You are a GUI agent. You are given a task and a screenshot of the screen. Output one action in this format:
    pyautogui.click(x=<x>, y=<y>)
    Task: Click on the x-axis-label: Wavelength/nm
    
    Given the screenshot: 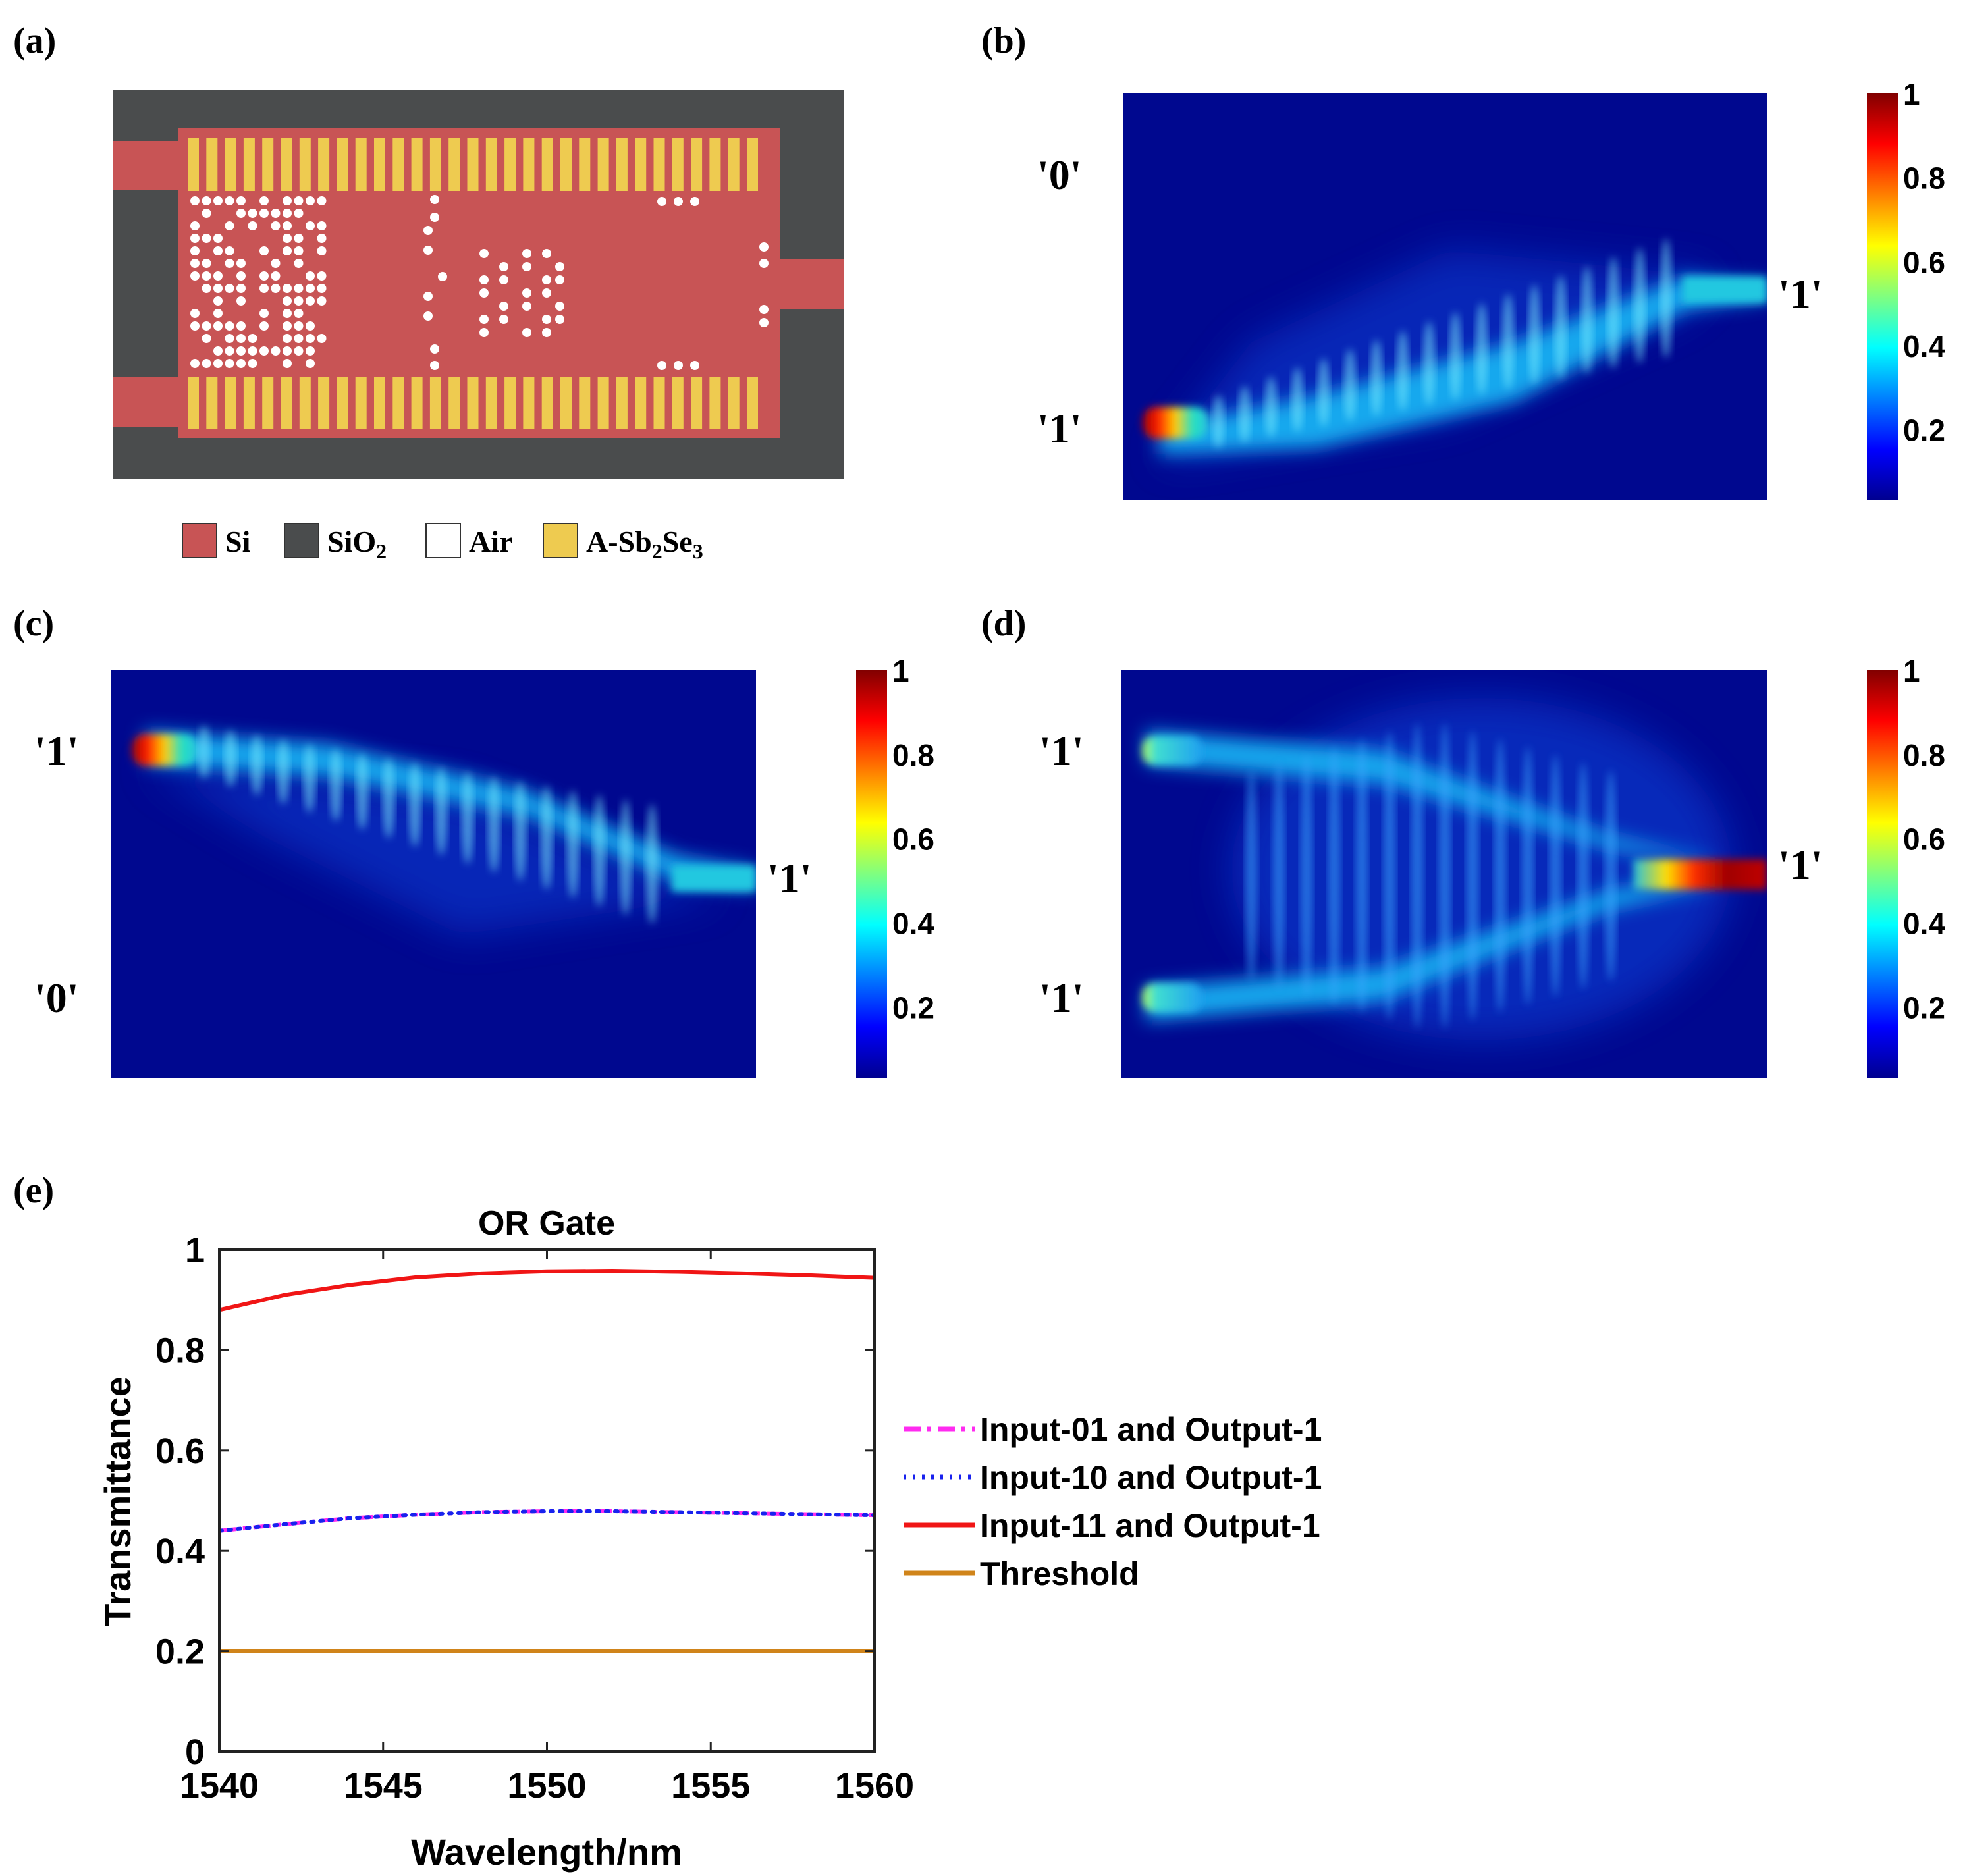 What is the action you would take?
    pyautogui.click(x=547, y=1852)
    